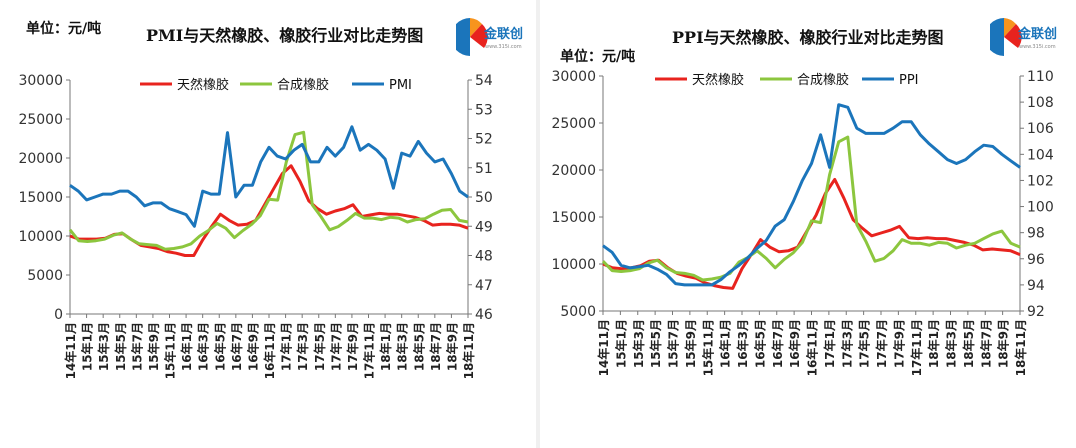 This screenshot has height=448, width=1076. I want to click on right-tick-label: 96, so click(1036, 260).